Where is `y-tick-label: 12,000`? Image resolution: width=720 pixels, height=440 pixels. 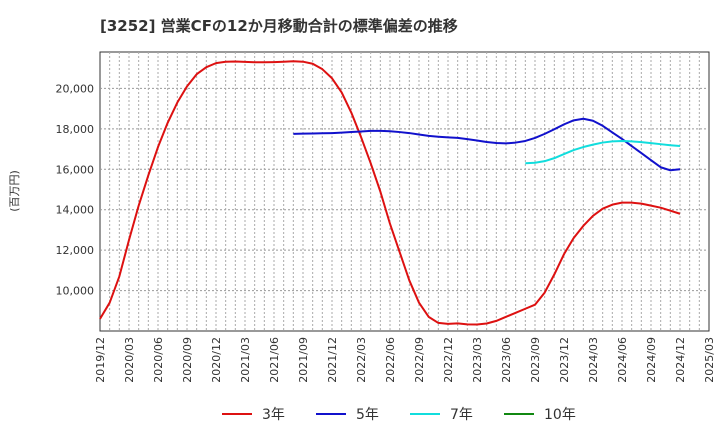
y-tick-label: 12,000 is located at coordinates (75, 250).